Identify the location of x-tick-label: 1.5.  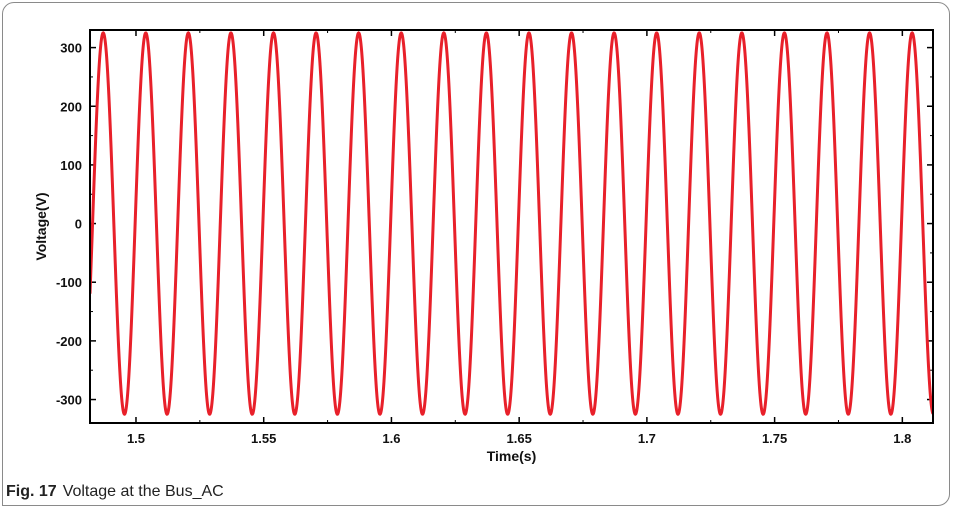
(136, 438).